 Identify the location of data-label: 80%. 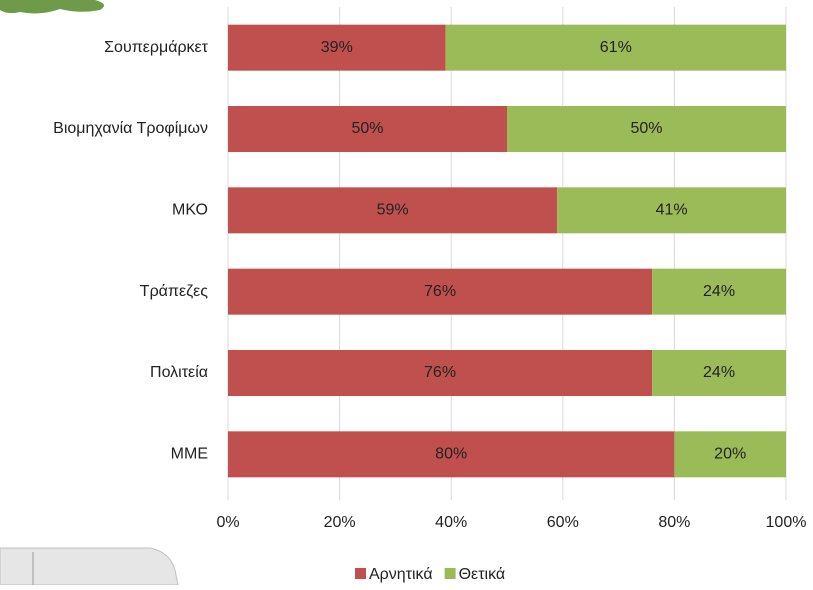
(451, 454).